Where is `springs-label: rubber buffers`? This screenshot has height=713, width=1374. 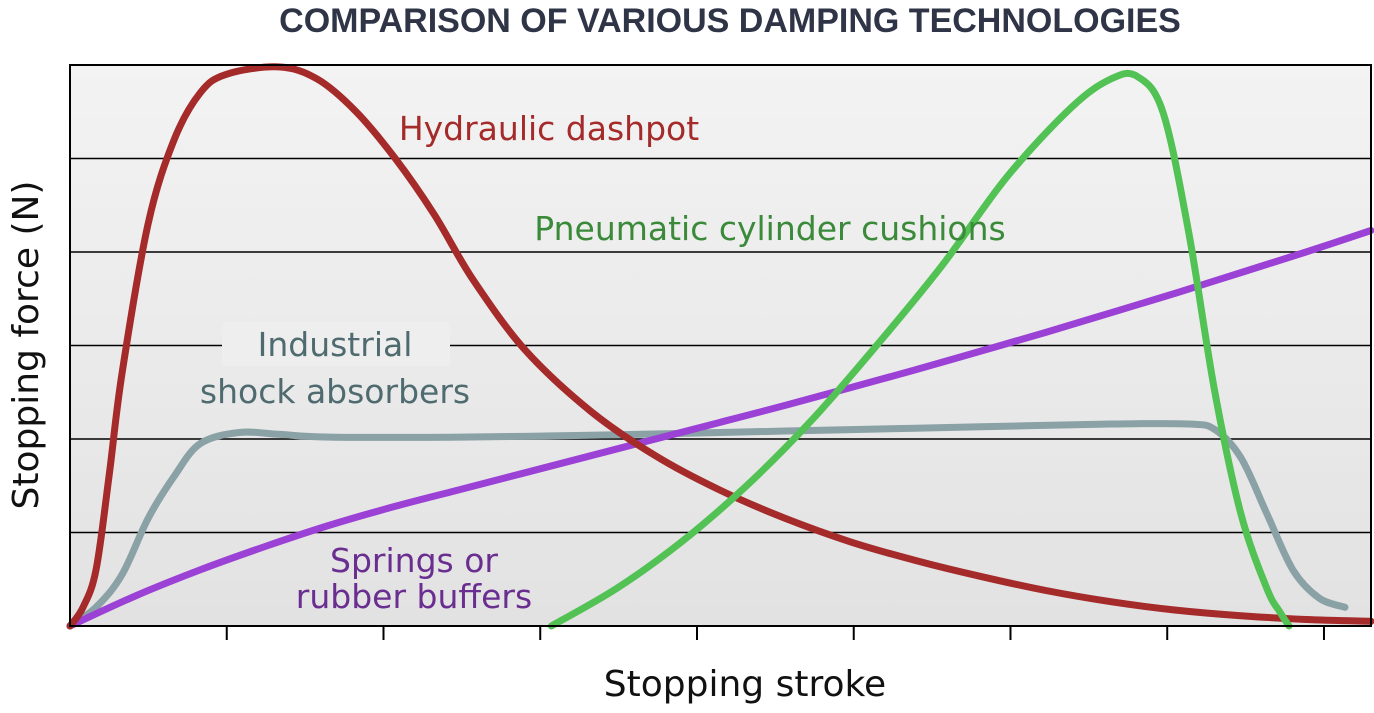
springs-label: rubber buffers is located at coordinates (414, 596).